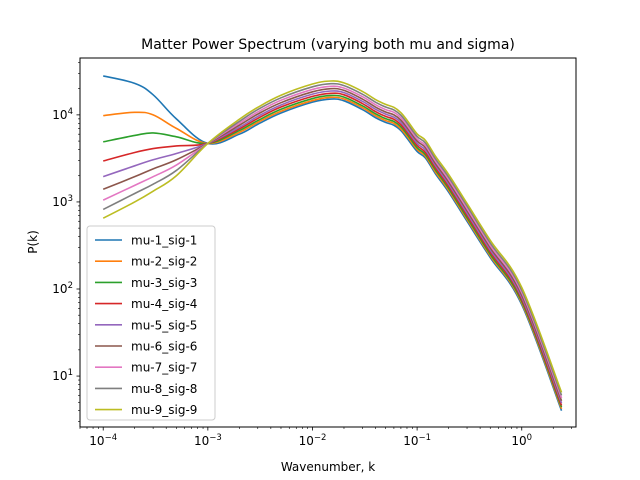  I want to click on legend-label: mu-4_sig-4, so click(164, 304).